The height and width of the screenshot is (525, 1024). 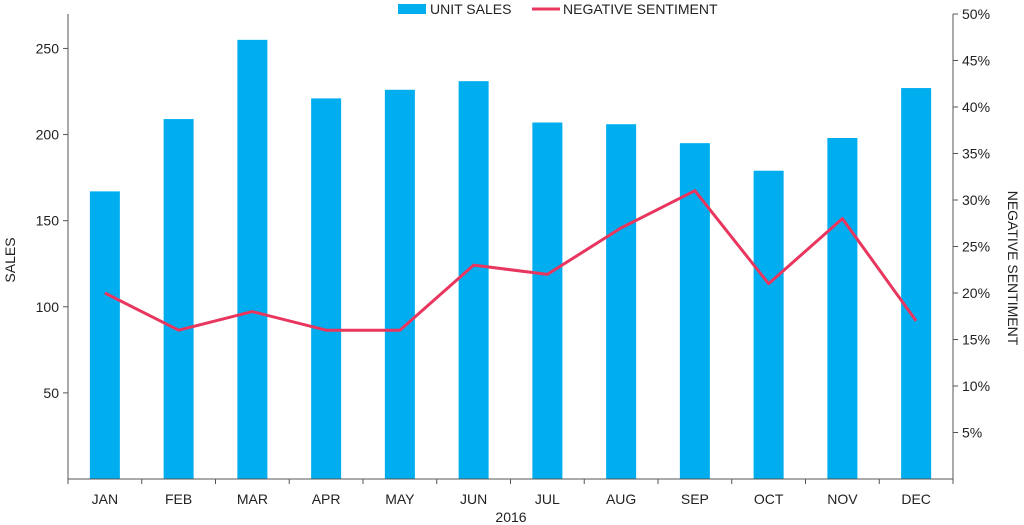 What do you see at coordinates (547, 300) in the screenshot?
I see `bar-jul` at bounding box center [547, 300].